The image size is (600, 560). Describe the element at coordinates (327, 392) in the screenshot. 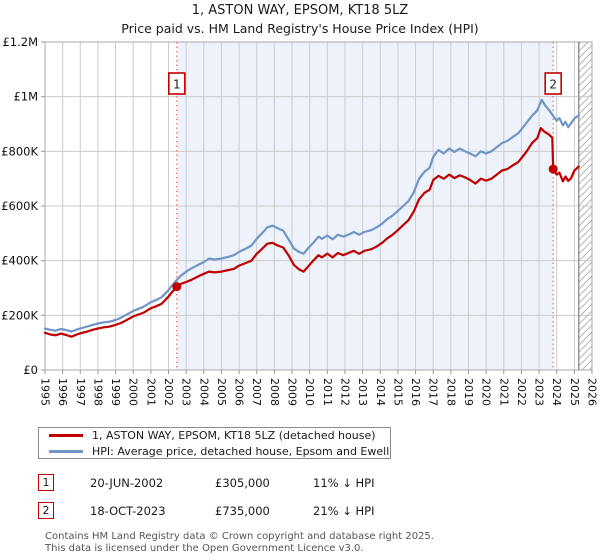

I see `x-tick-label: 2011` at that location.